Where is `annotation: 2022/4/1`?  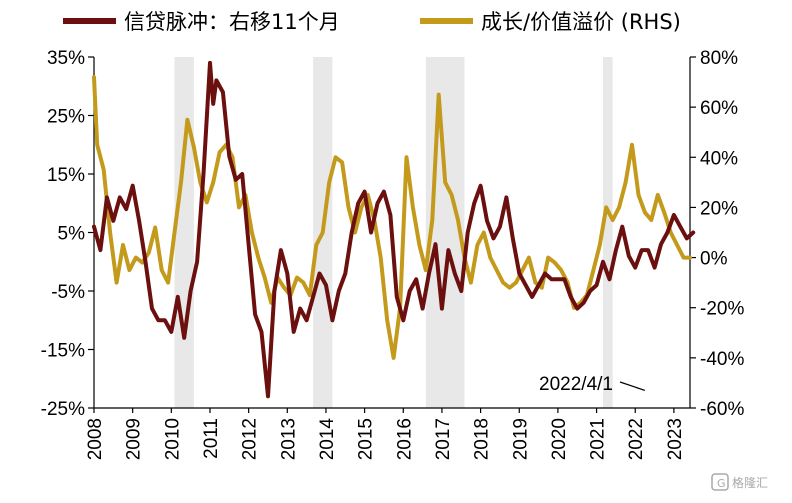
annotation: 2022/4/1 is located at coordinates (592, 384).